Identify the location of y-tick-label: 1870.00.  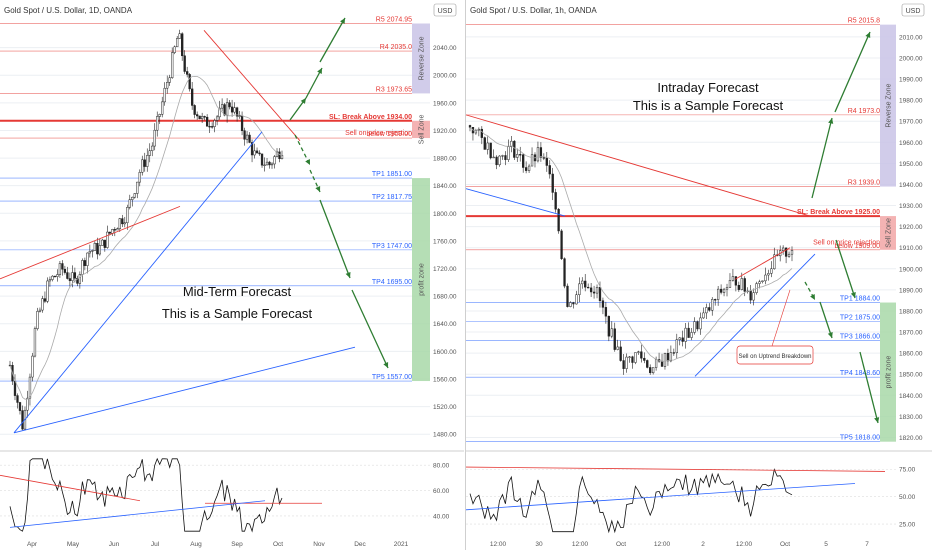
(911, 333).